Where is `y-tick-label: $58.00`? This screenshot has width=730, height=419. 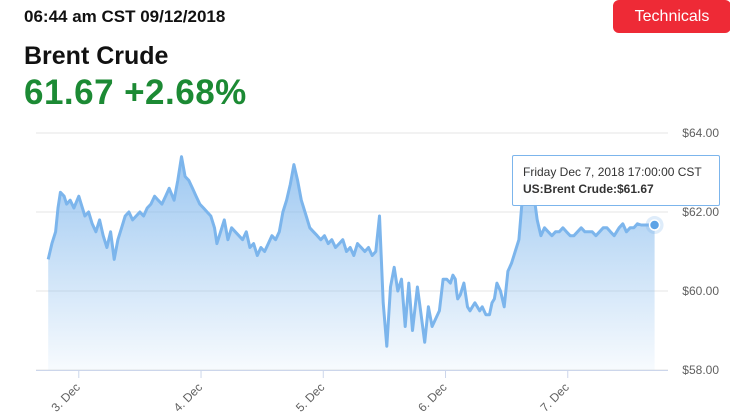
y-tick-label: $58.00 is located at coordinates (700, 370).